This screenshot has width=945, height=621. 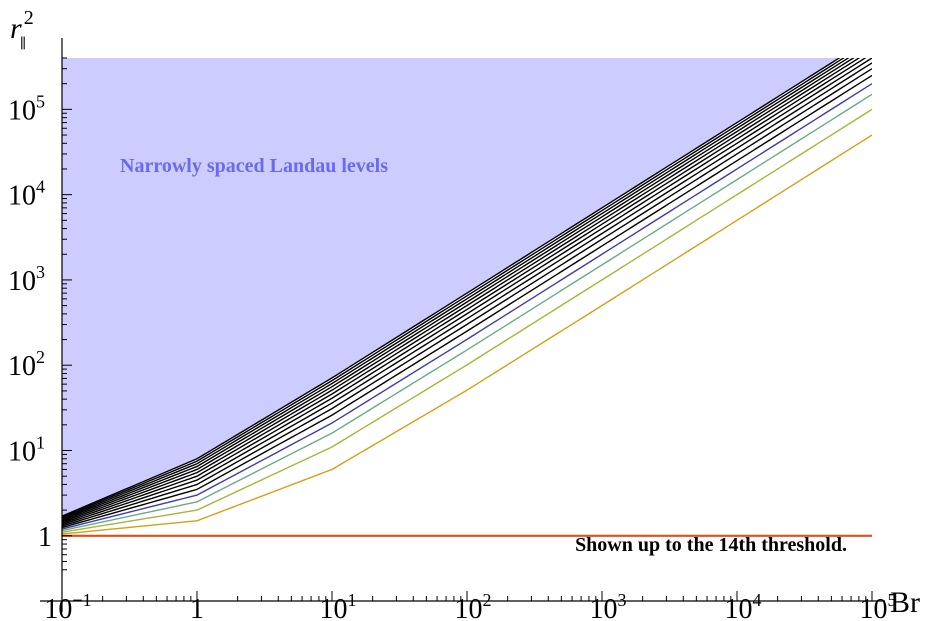 I want to click on threshold-note: Shown up to the 14th threshold., so click(x=711, y=545).